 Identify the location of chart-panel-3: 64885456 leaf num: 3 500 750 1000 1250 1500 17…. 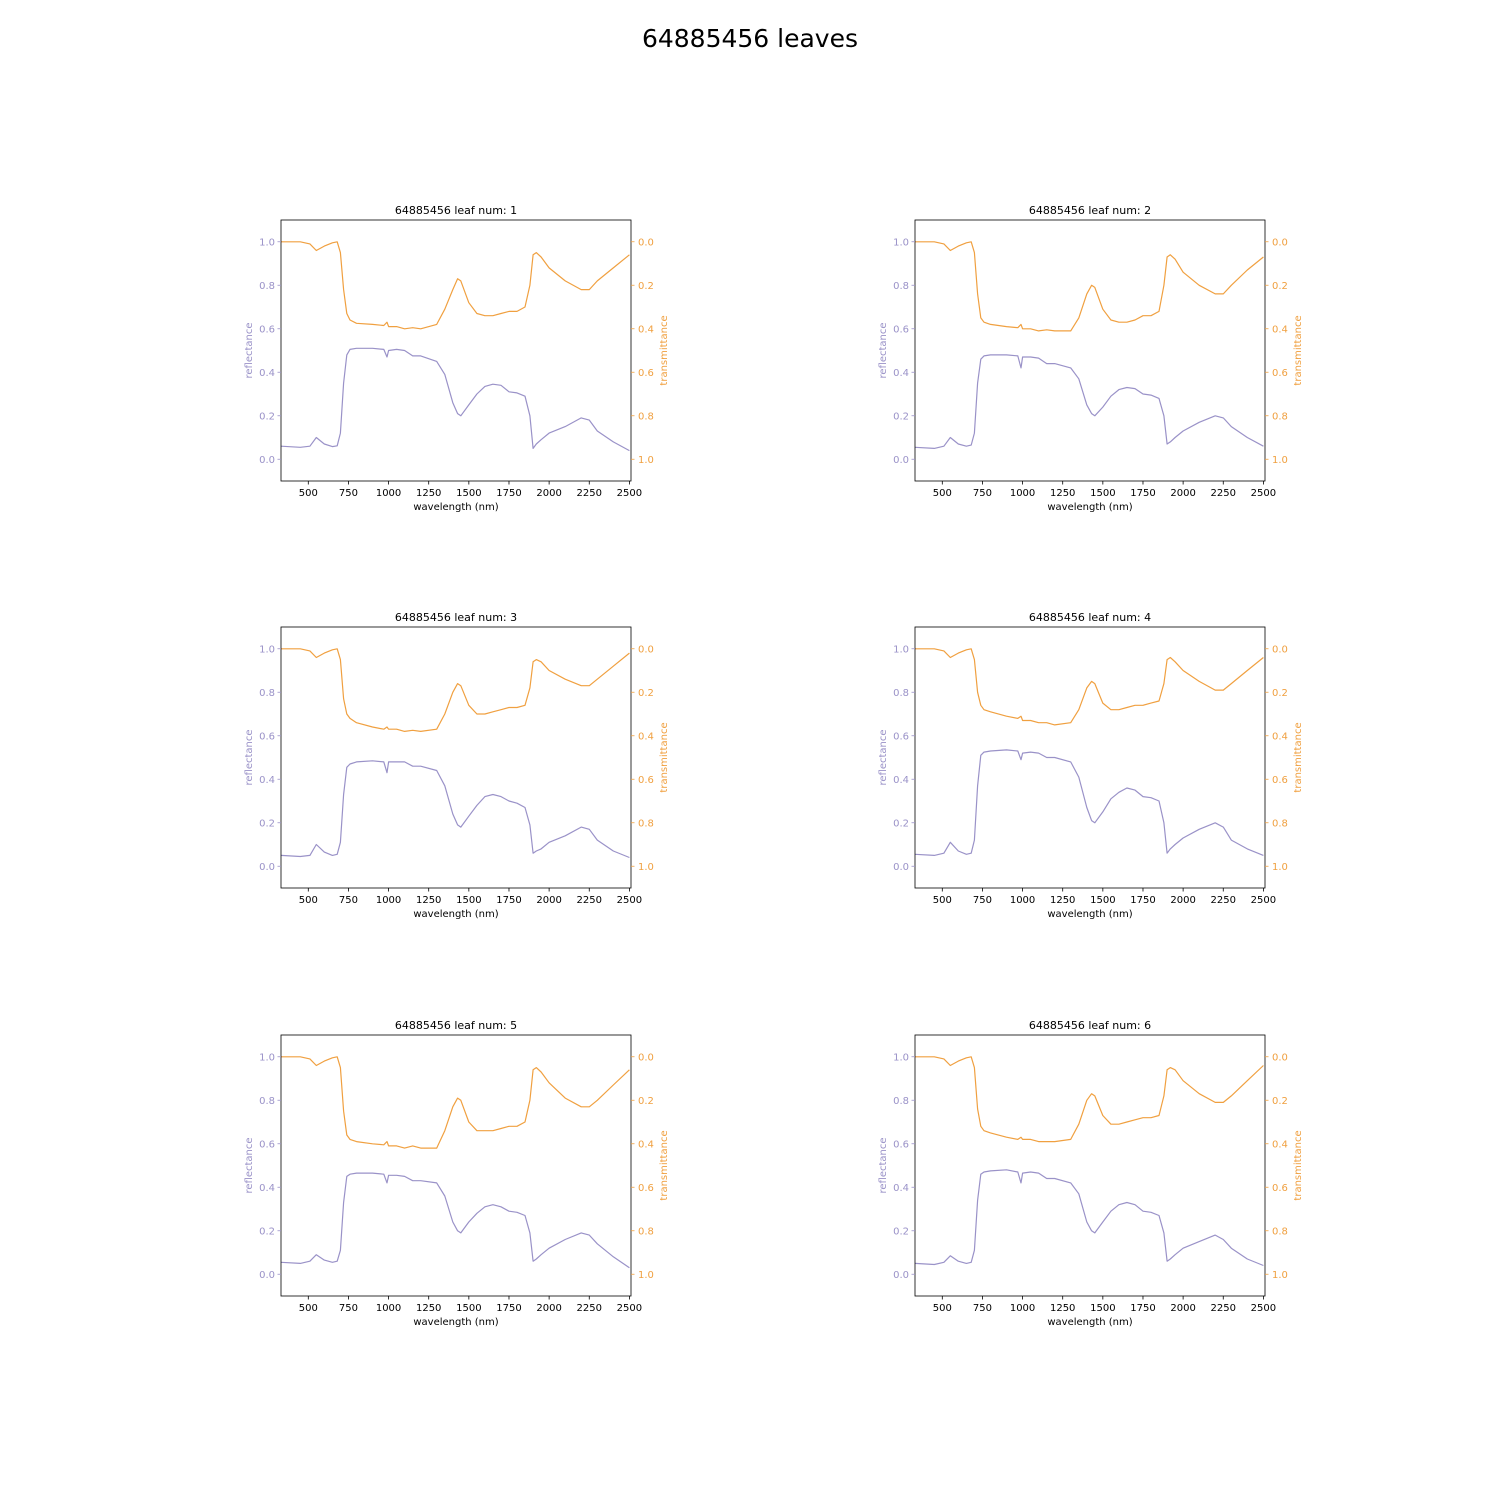
(457, 765).